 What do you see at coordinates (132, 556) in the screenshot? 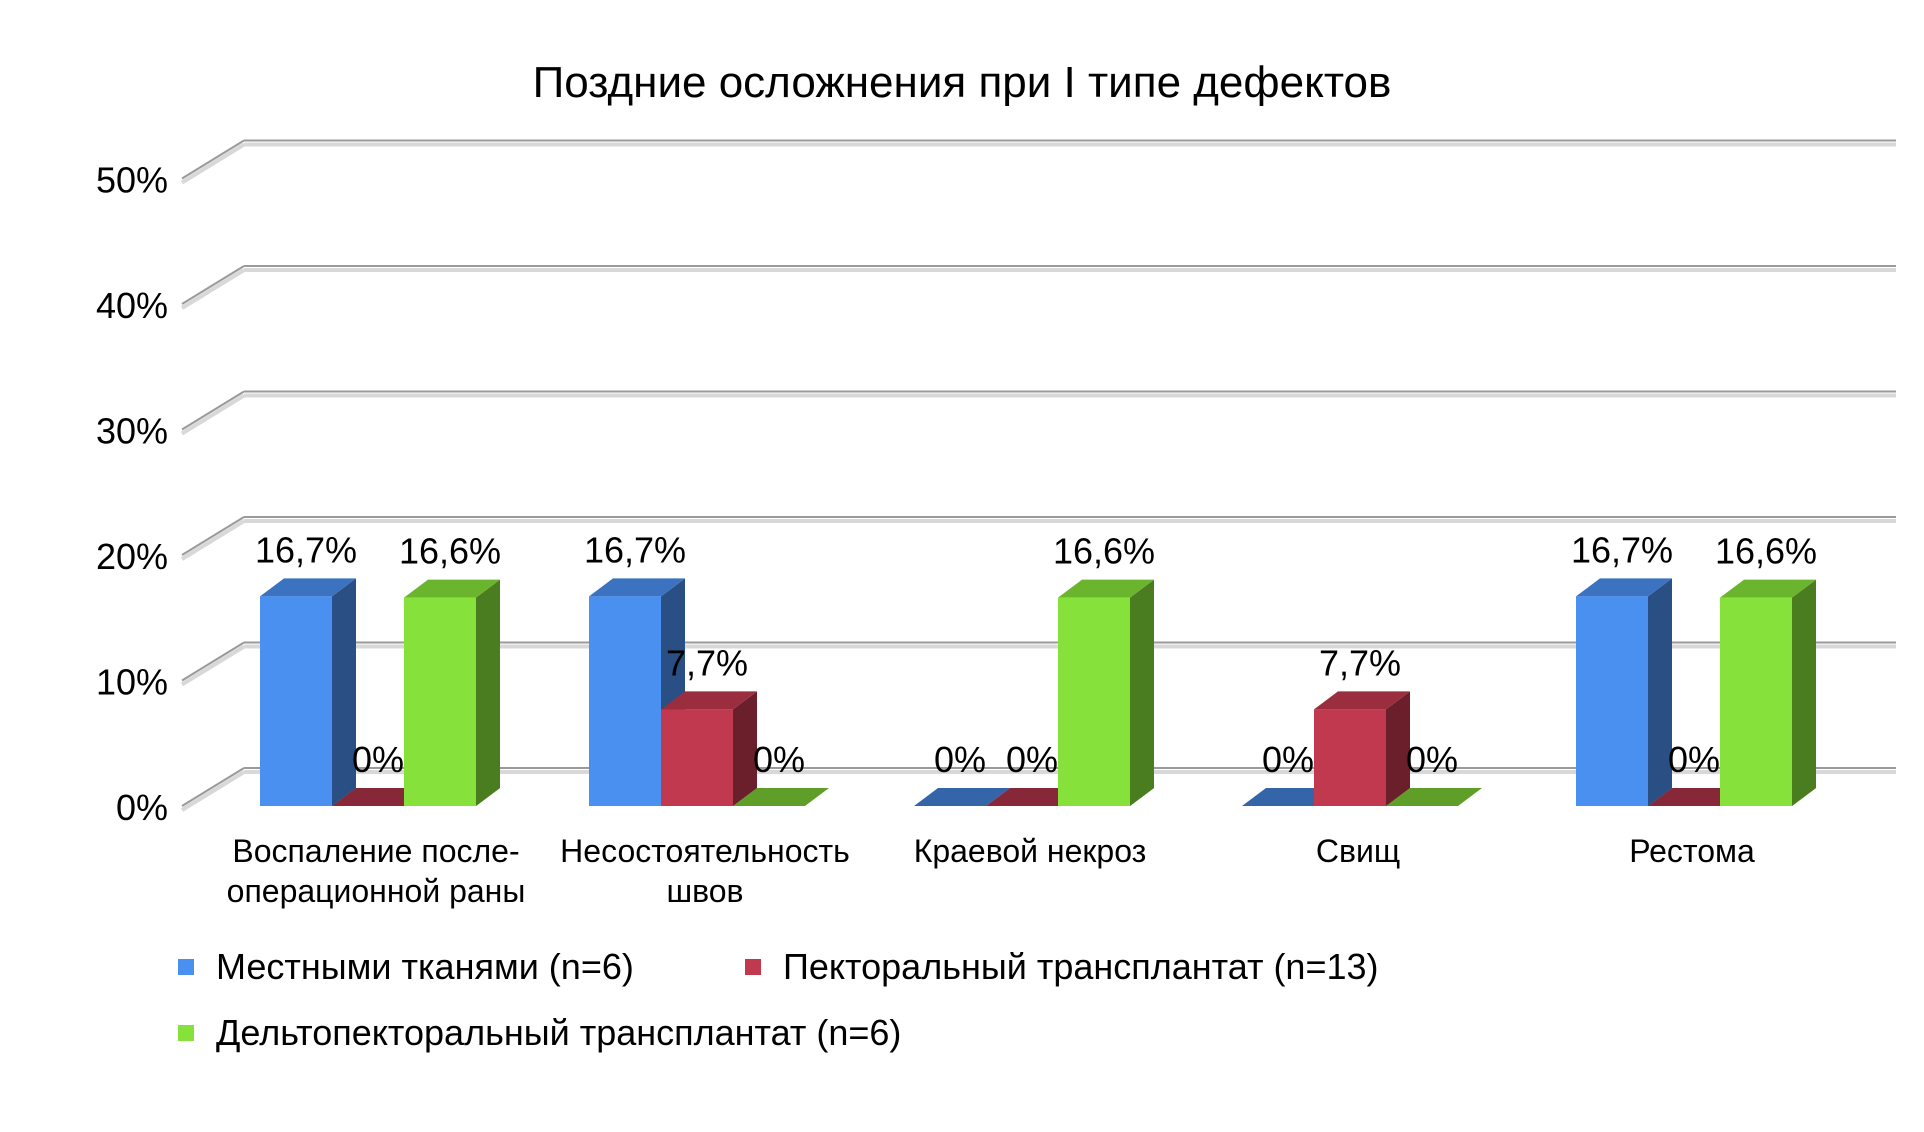
I see `y-tick-label: 20%` at bounding box center [132, 556].